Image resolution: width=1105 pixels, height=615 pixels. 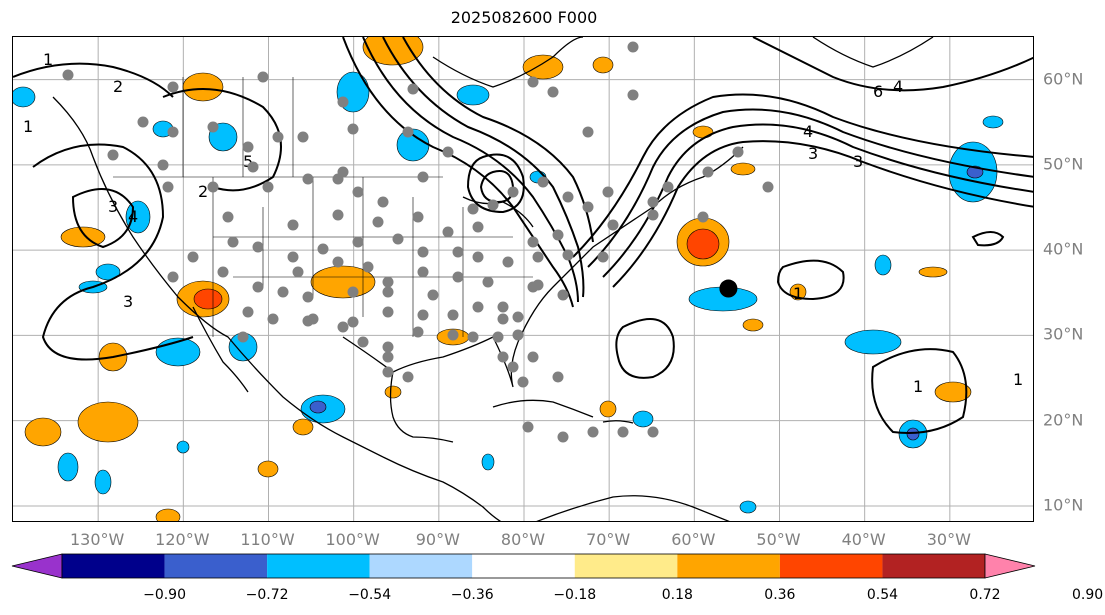 What do you see at coordinates (37, 566) in the screenshot?
I see `colorbar-extend-min` at bounding box center [37, 566].